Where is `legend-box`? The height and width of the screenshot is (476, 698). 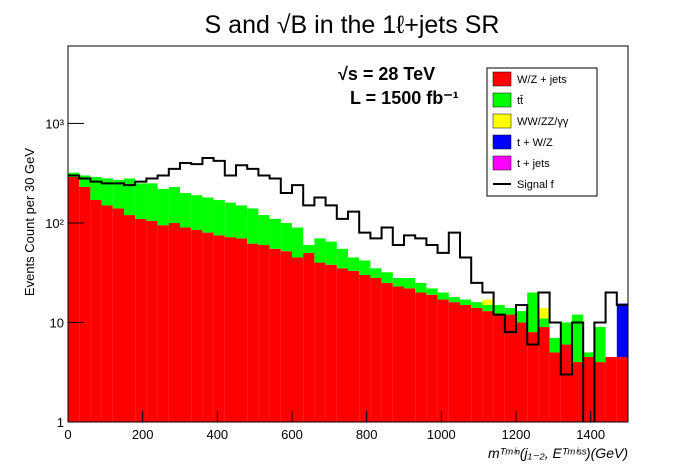 legend-box is located at coordinates (542, 132).